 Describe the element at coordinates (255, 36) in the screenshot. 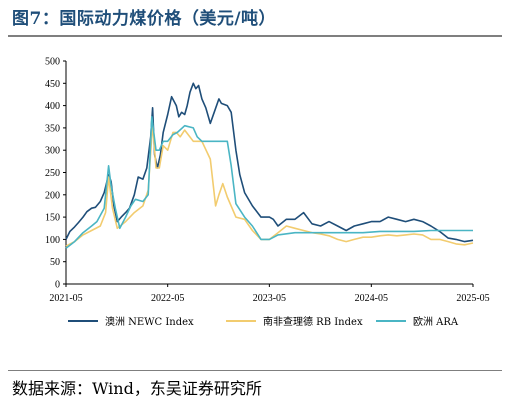

I see `title-divider` at that location.